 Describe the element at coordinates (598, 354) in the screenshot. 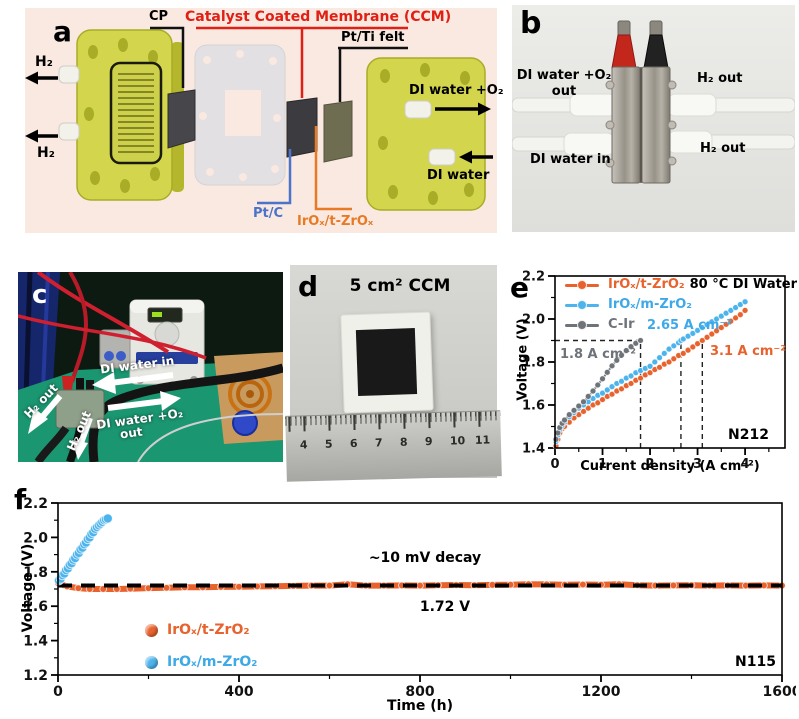

I see `annotation-1-8-a-cm2: 1.8 A cm⁻²` at that location.